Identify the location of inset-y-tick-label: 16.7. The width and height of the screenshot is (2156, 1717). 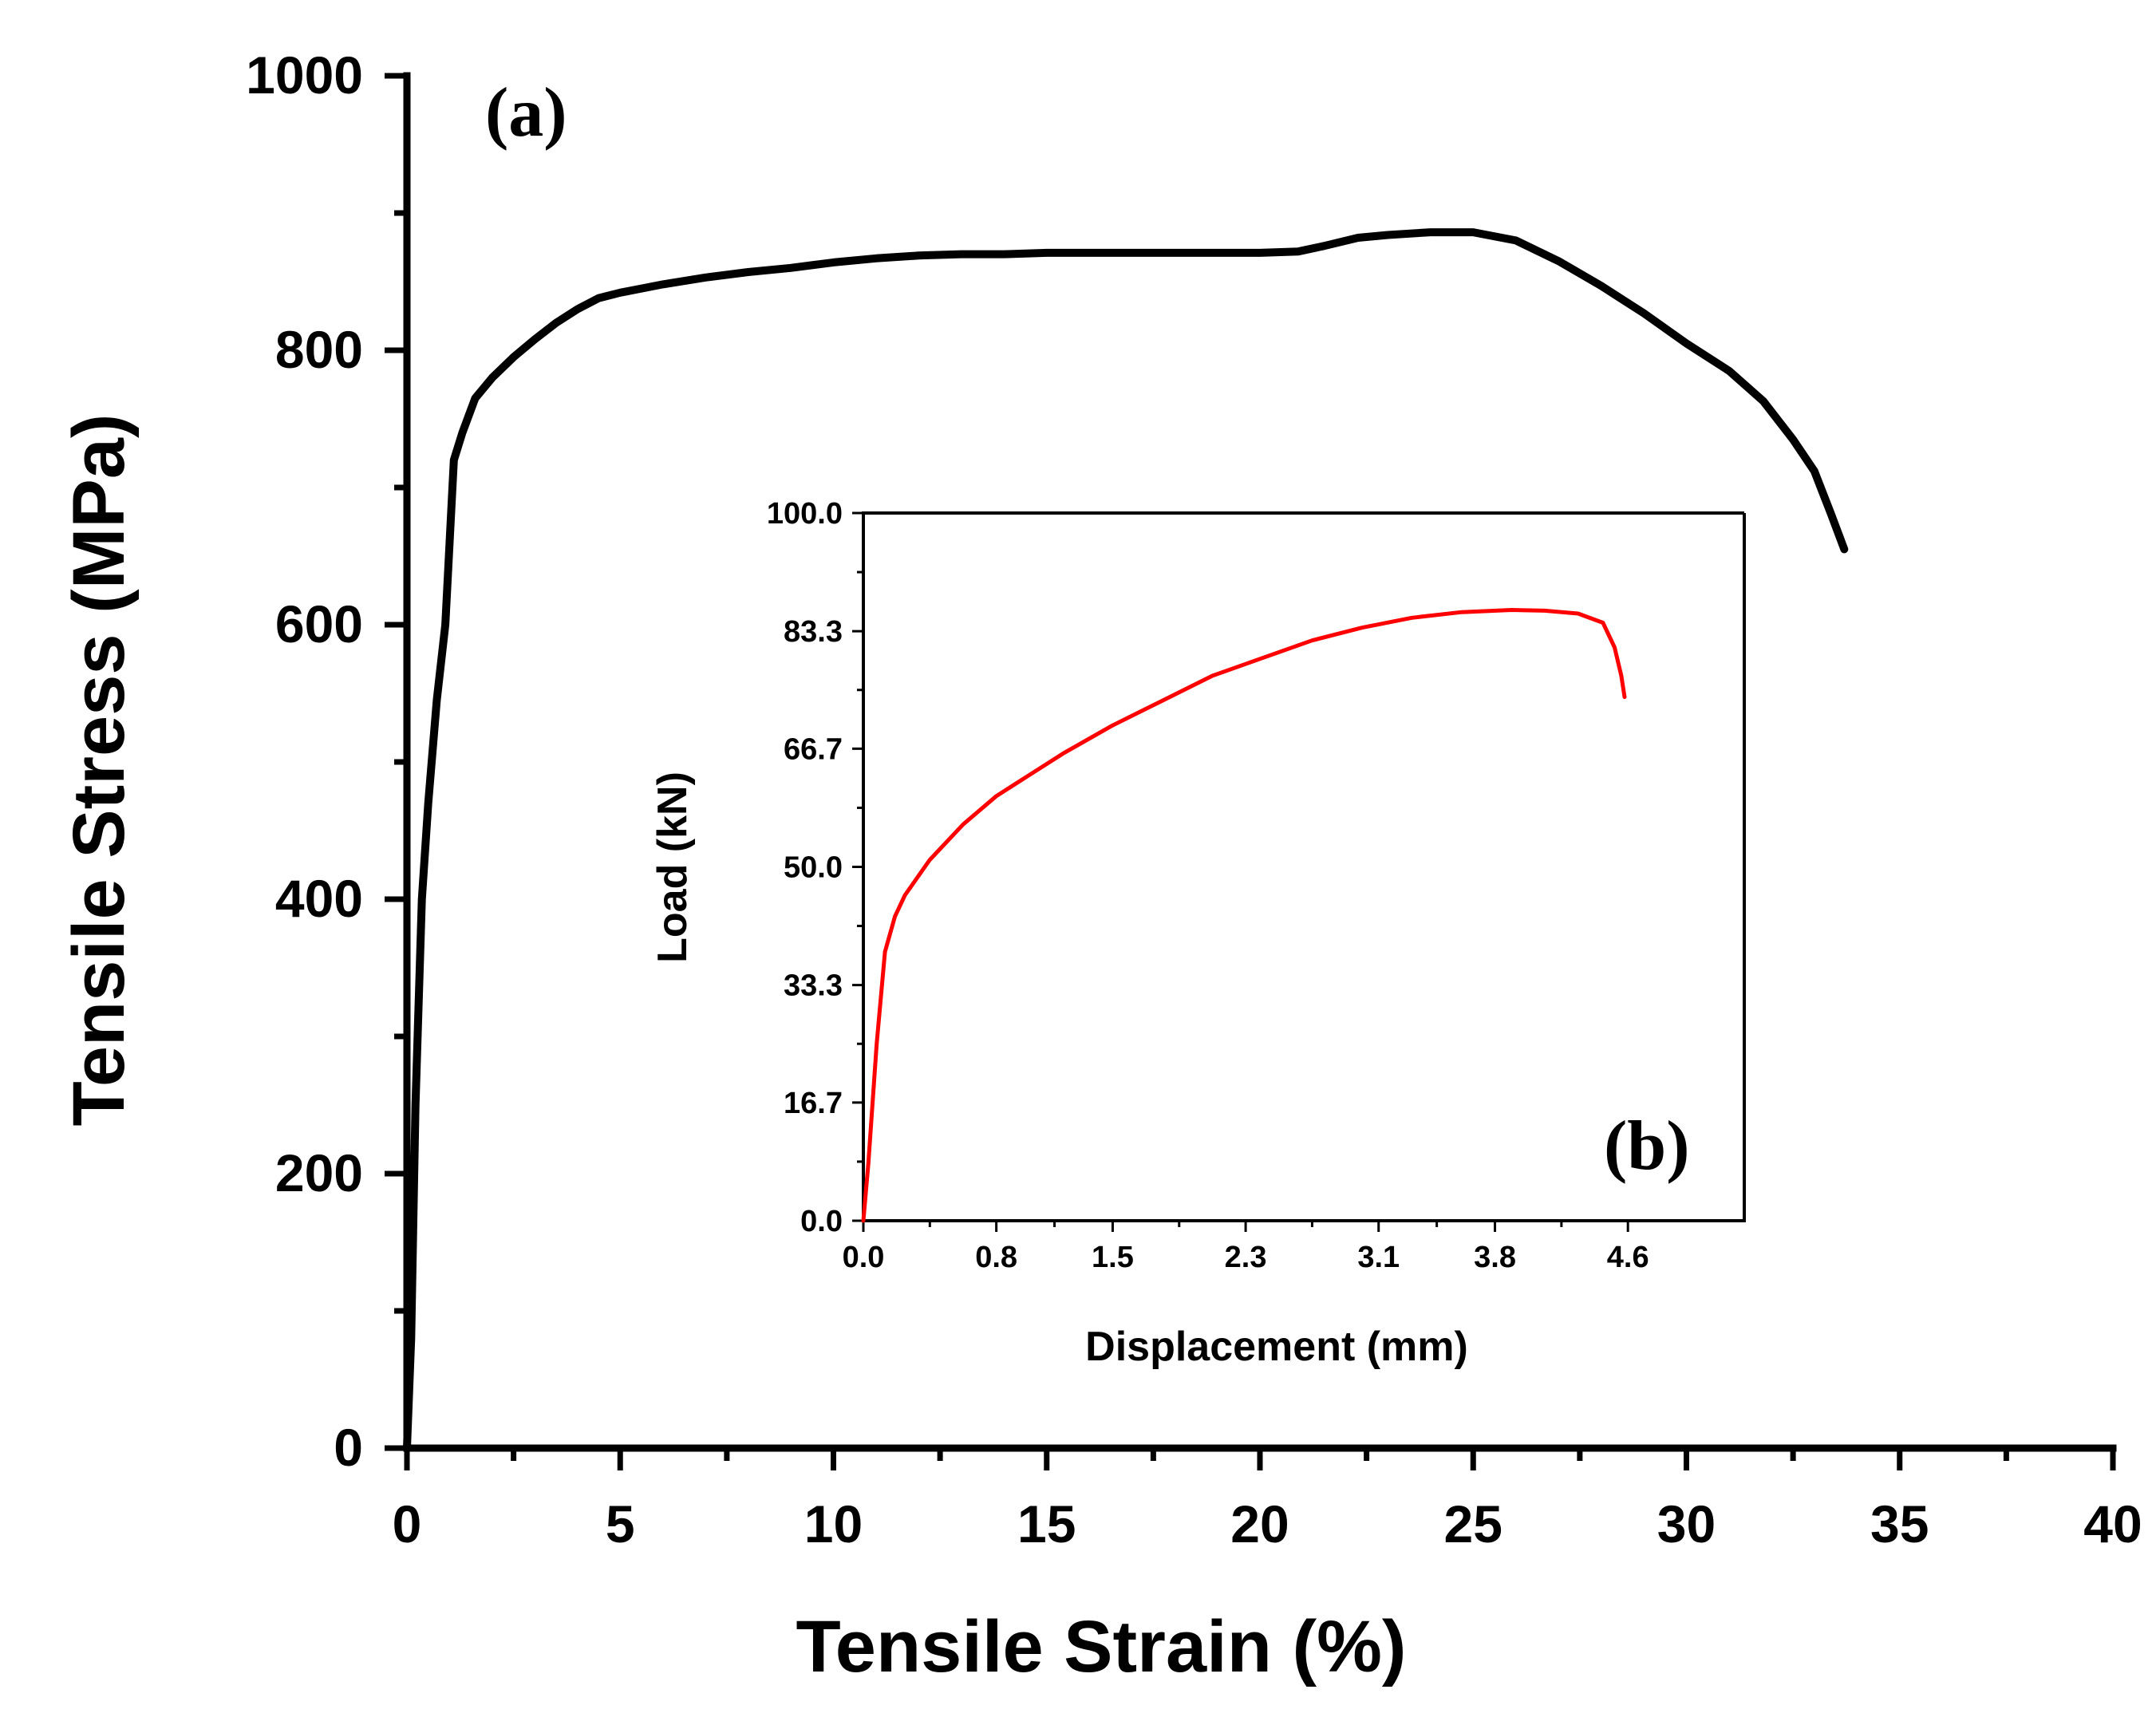
(813, 1103).